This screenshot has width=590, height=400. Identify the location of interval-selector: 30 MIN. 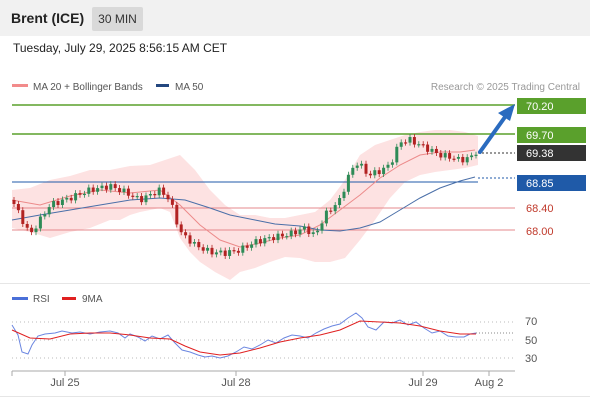
(117, 19).